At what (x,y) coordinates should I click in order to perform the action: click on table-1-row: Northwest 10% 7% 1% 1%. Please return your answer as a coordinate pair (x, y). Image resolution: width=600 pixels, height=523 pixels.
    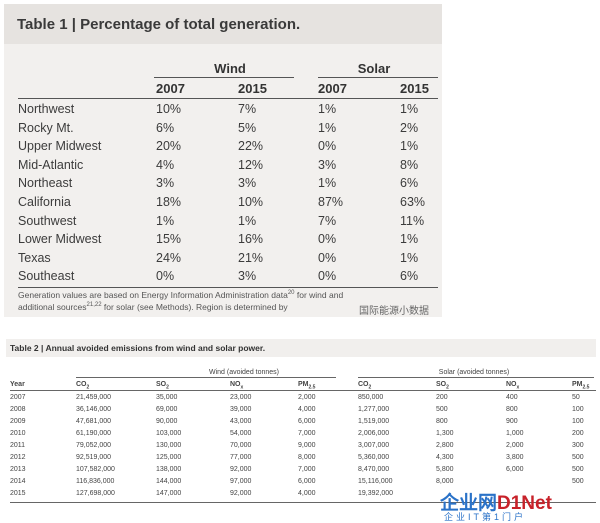
    Looking at the image, I should click on (228, 109).